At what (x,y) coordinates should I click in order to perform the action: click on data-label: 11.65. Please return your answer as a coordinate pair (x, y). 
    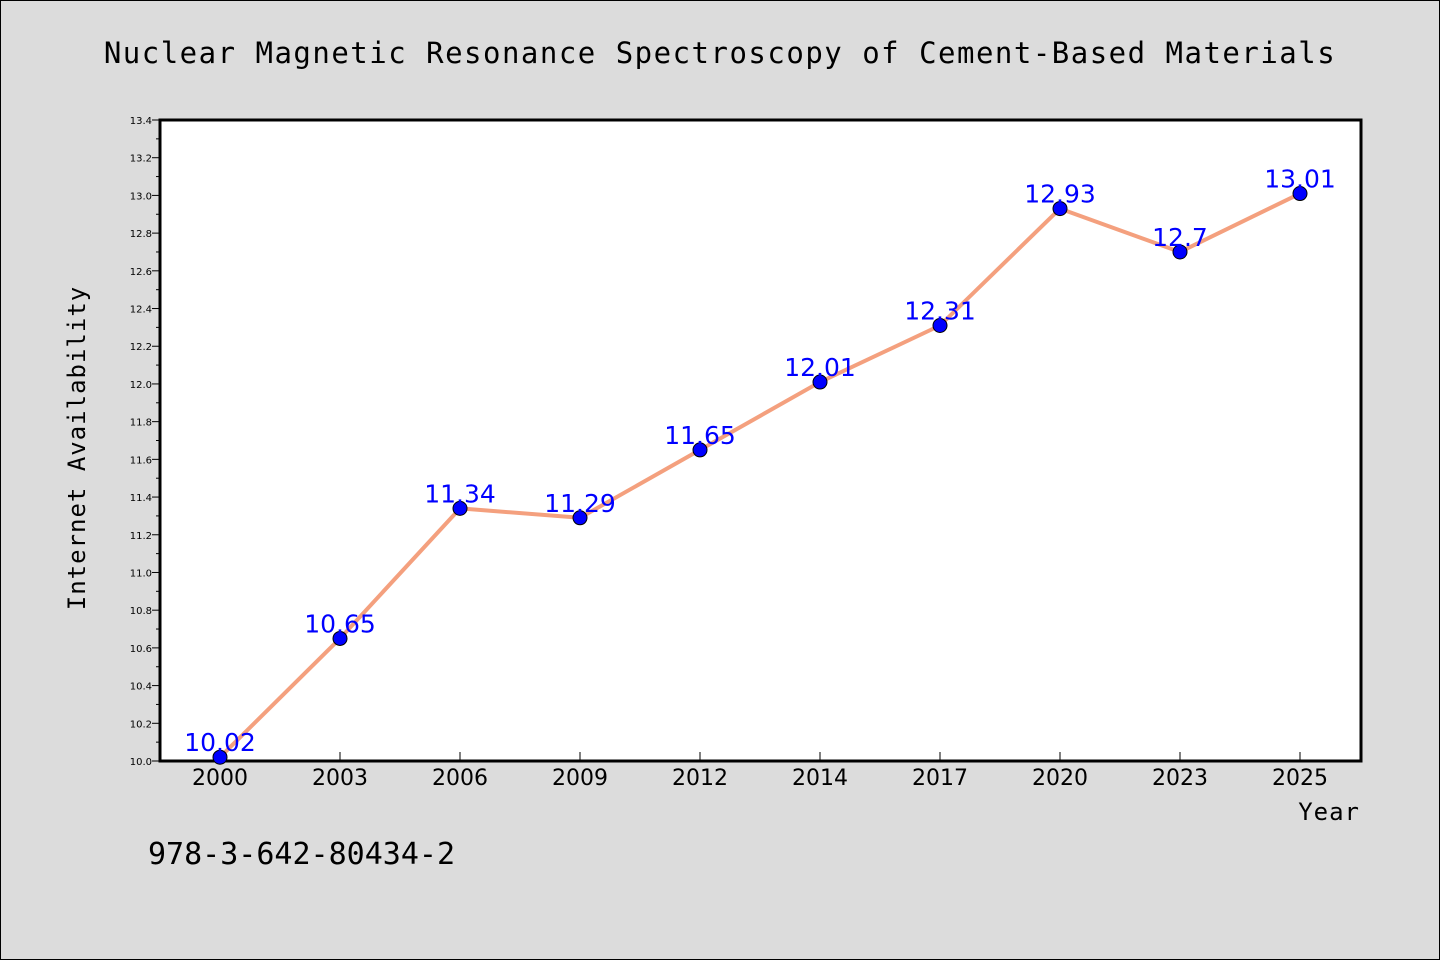
    Looking at the image, I should click on (700, 435).